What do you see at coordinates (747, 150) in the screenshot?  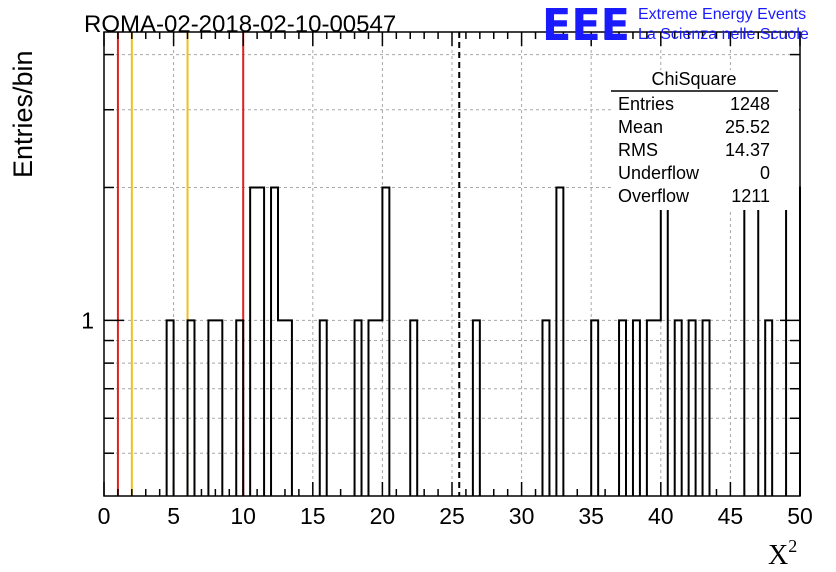 I see `stats-value: 14.37` at bounding box center [747, 150].